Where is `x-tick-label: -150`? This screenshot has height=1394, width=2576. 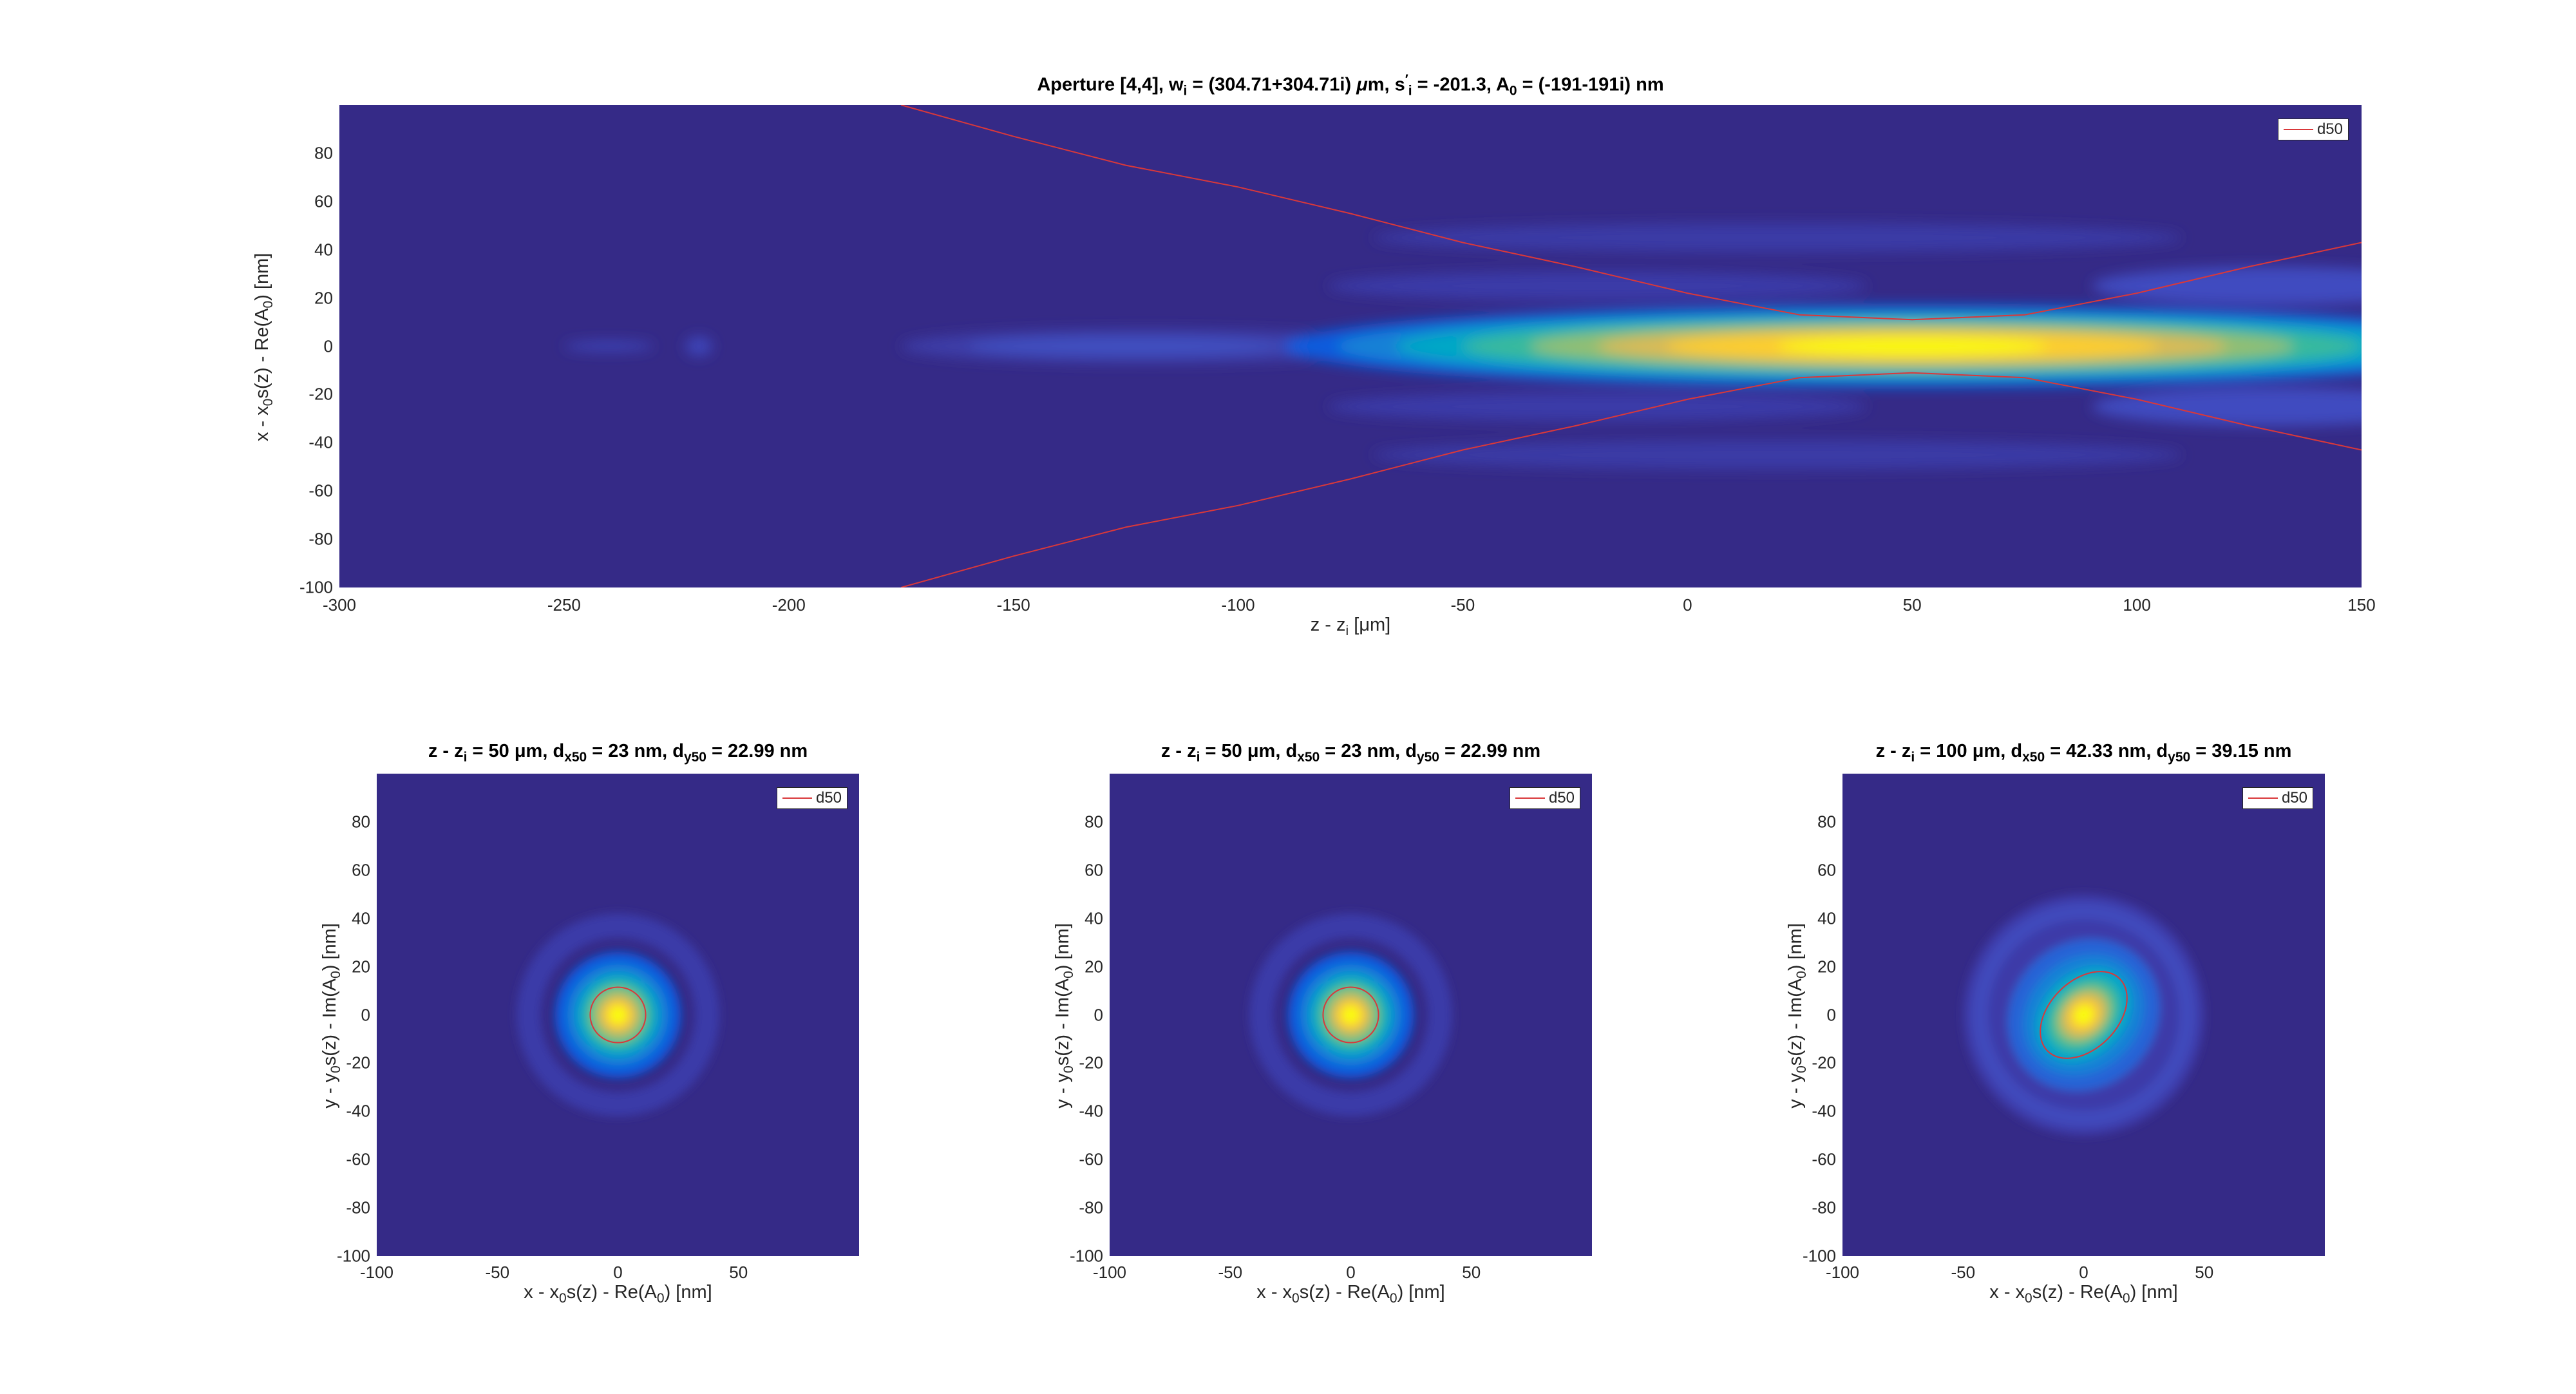 x-tick-label: -150 is located at coordinates (1013, 605).